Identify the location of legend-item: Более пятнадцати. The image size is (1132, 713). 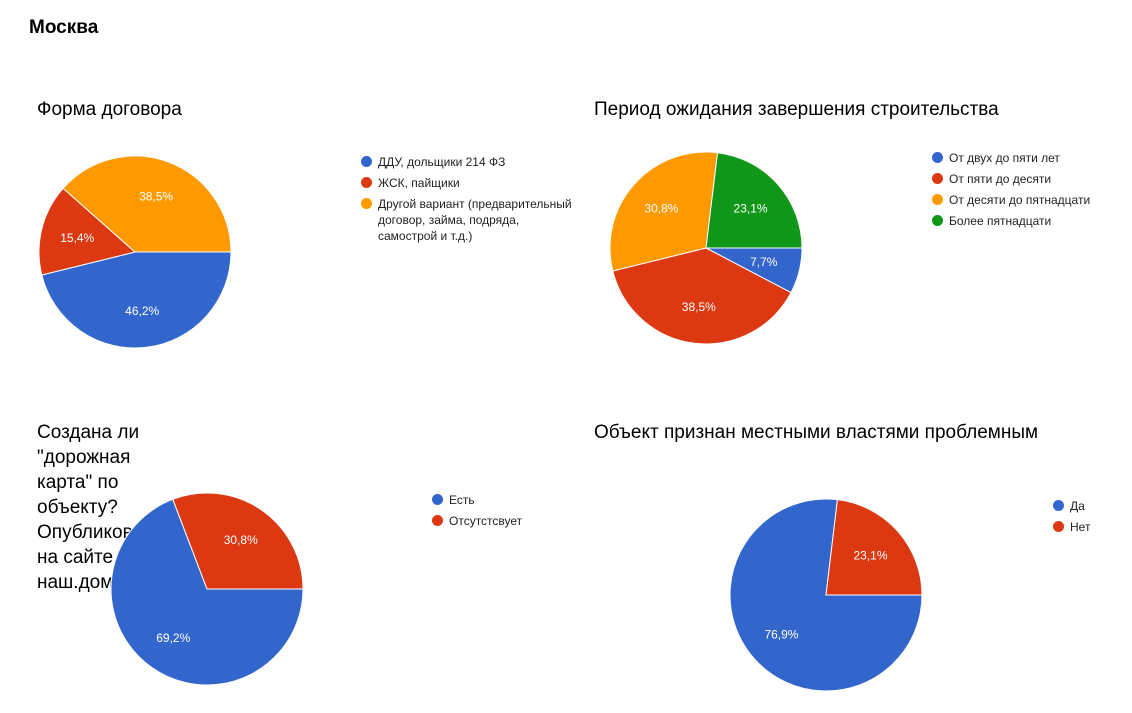
(1032, 221).